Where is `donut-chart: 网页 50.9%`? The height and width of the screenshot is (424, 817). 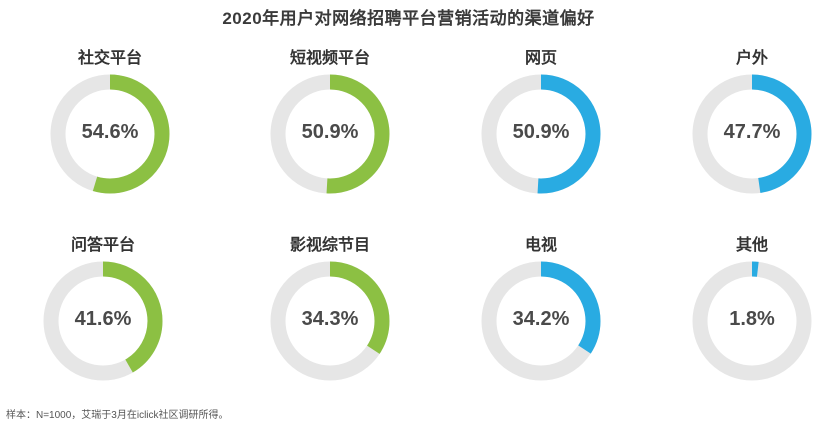
donut-chart: 网页 50.9% is located at coordinates (541, 134).